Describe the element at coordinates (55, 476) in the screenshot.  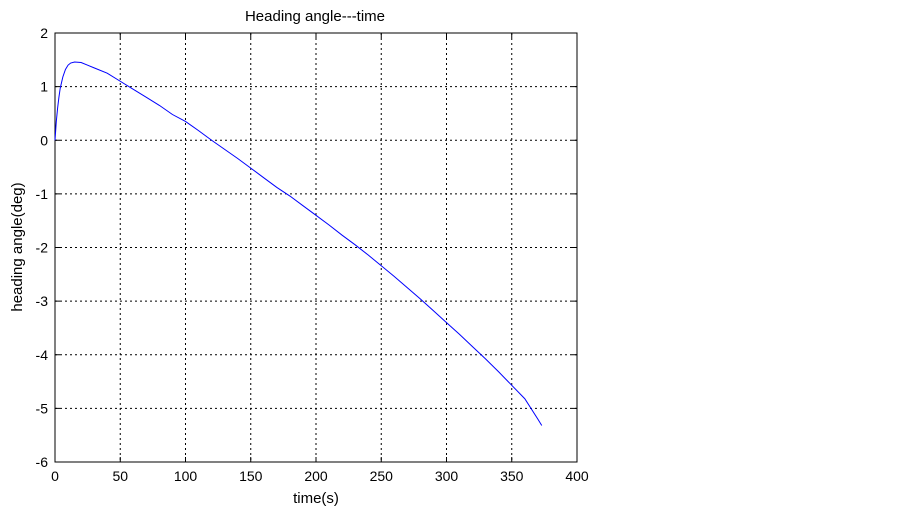
I see `x-tick-label: 0` at that location.